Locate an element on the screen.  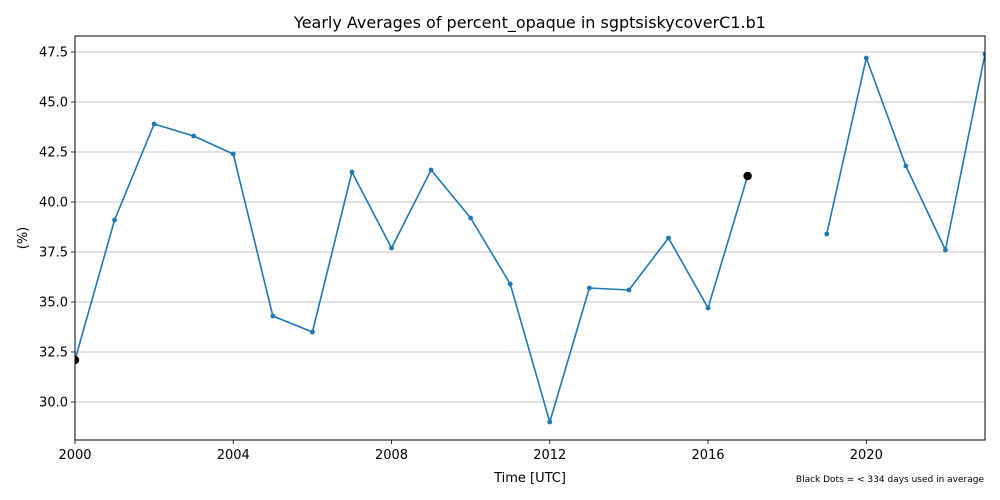
y-tick-label: 37.5 is located at coordinates (53, 253).